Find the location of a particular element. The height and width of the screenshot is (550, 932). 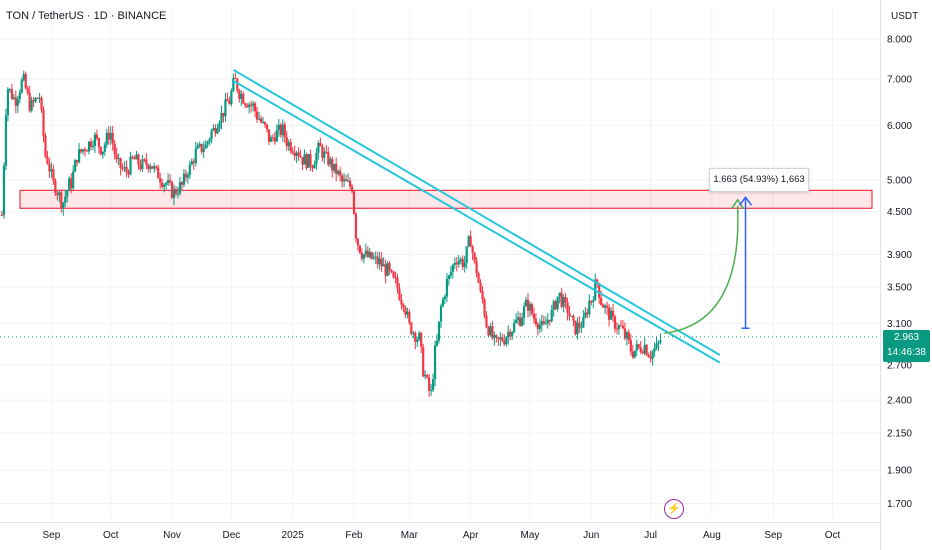

x-tick-label: Apr is located at coordinates (471, 535).